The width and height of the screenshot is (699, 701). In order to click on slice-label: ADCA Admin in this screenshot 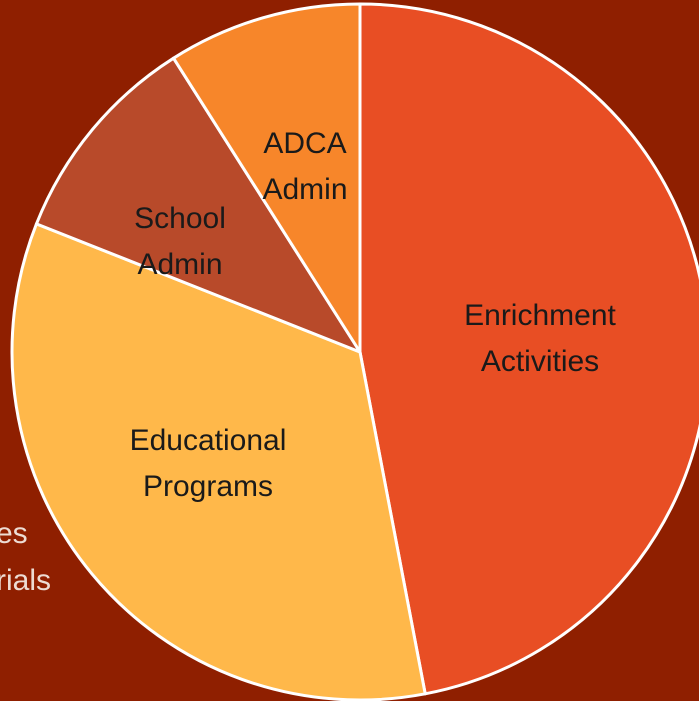, I will do `click(304, 166)`.